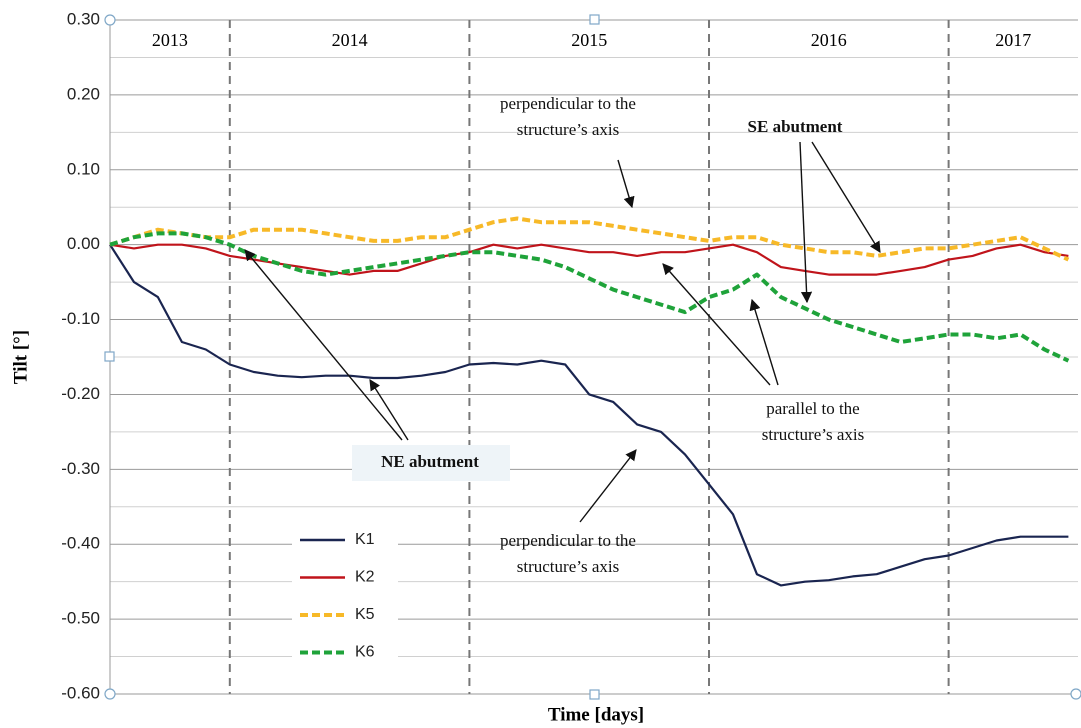 The width and height of the screenshot is (1081, 728). I want to click on annotation: NE abutment, so click(430, 461).